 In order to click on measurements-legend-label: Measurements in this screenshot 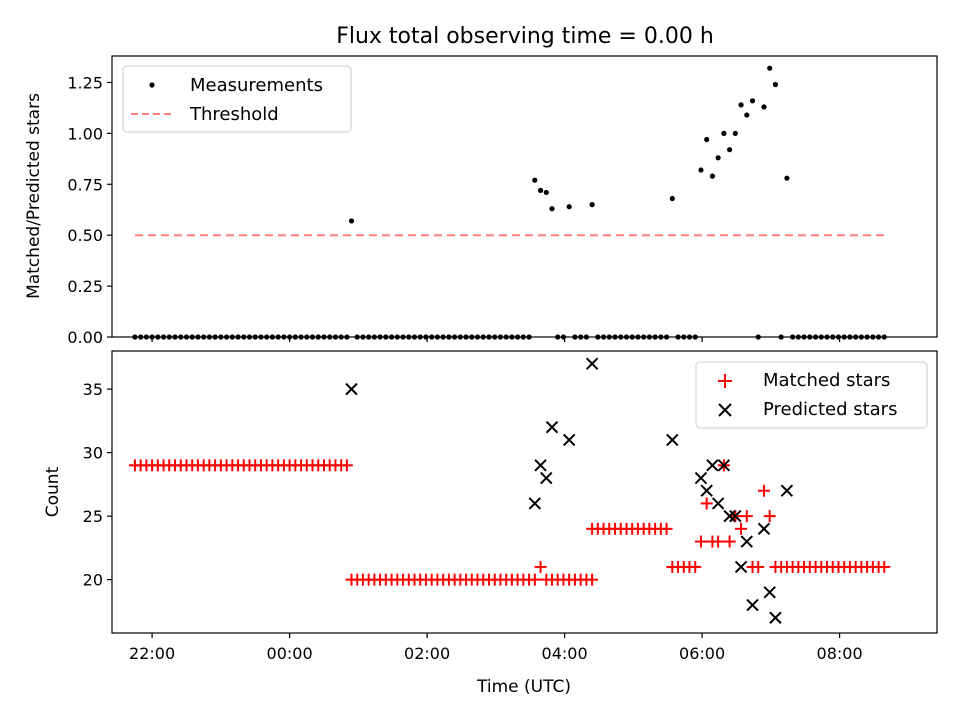, I will do `click(256, 85)`.